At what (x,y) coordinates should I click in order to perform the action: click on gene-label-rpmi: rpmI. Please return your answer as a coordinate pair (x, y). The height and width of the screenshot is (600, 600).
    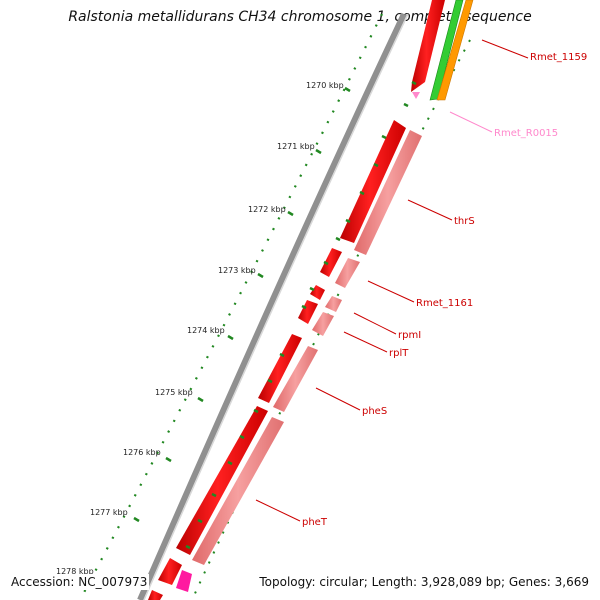
    Looking at the image, I should click on (409, 335).